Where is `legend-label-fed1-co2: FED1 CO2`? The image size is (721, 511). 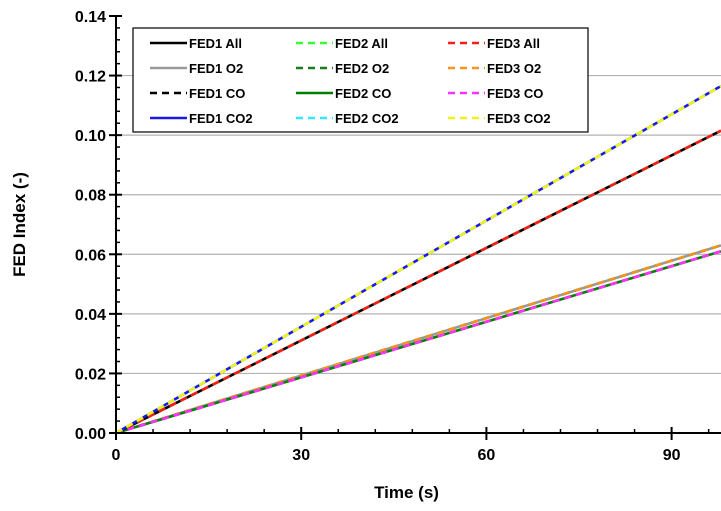 legend-label-fed1-co2: FED1 CO2 is located at coordinates (221, 118).